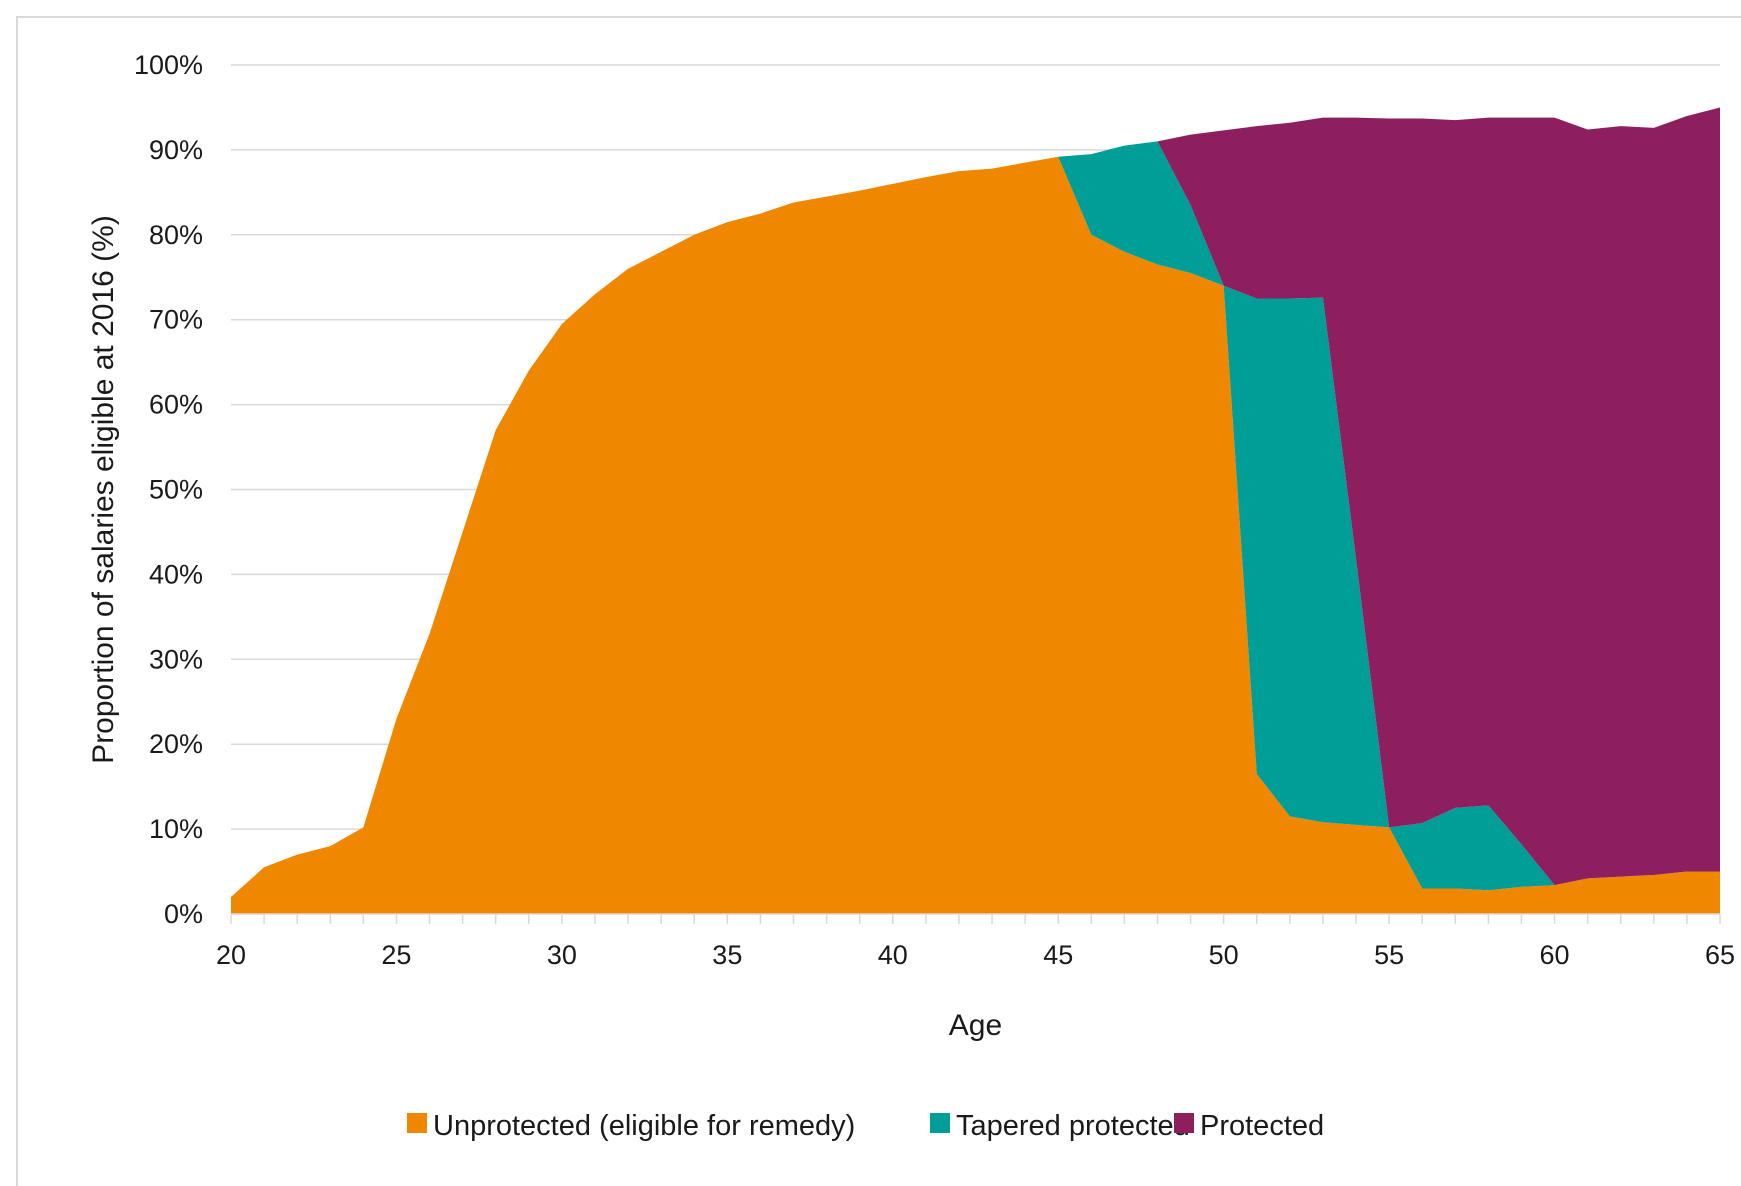 The image size is (1741, 1186). Describe the element at coordinates (176, 490) in the screenshot. I see `y-tick-label: 50%` at that location.